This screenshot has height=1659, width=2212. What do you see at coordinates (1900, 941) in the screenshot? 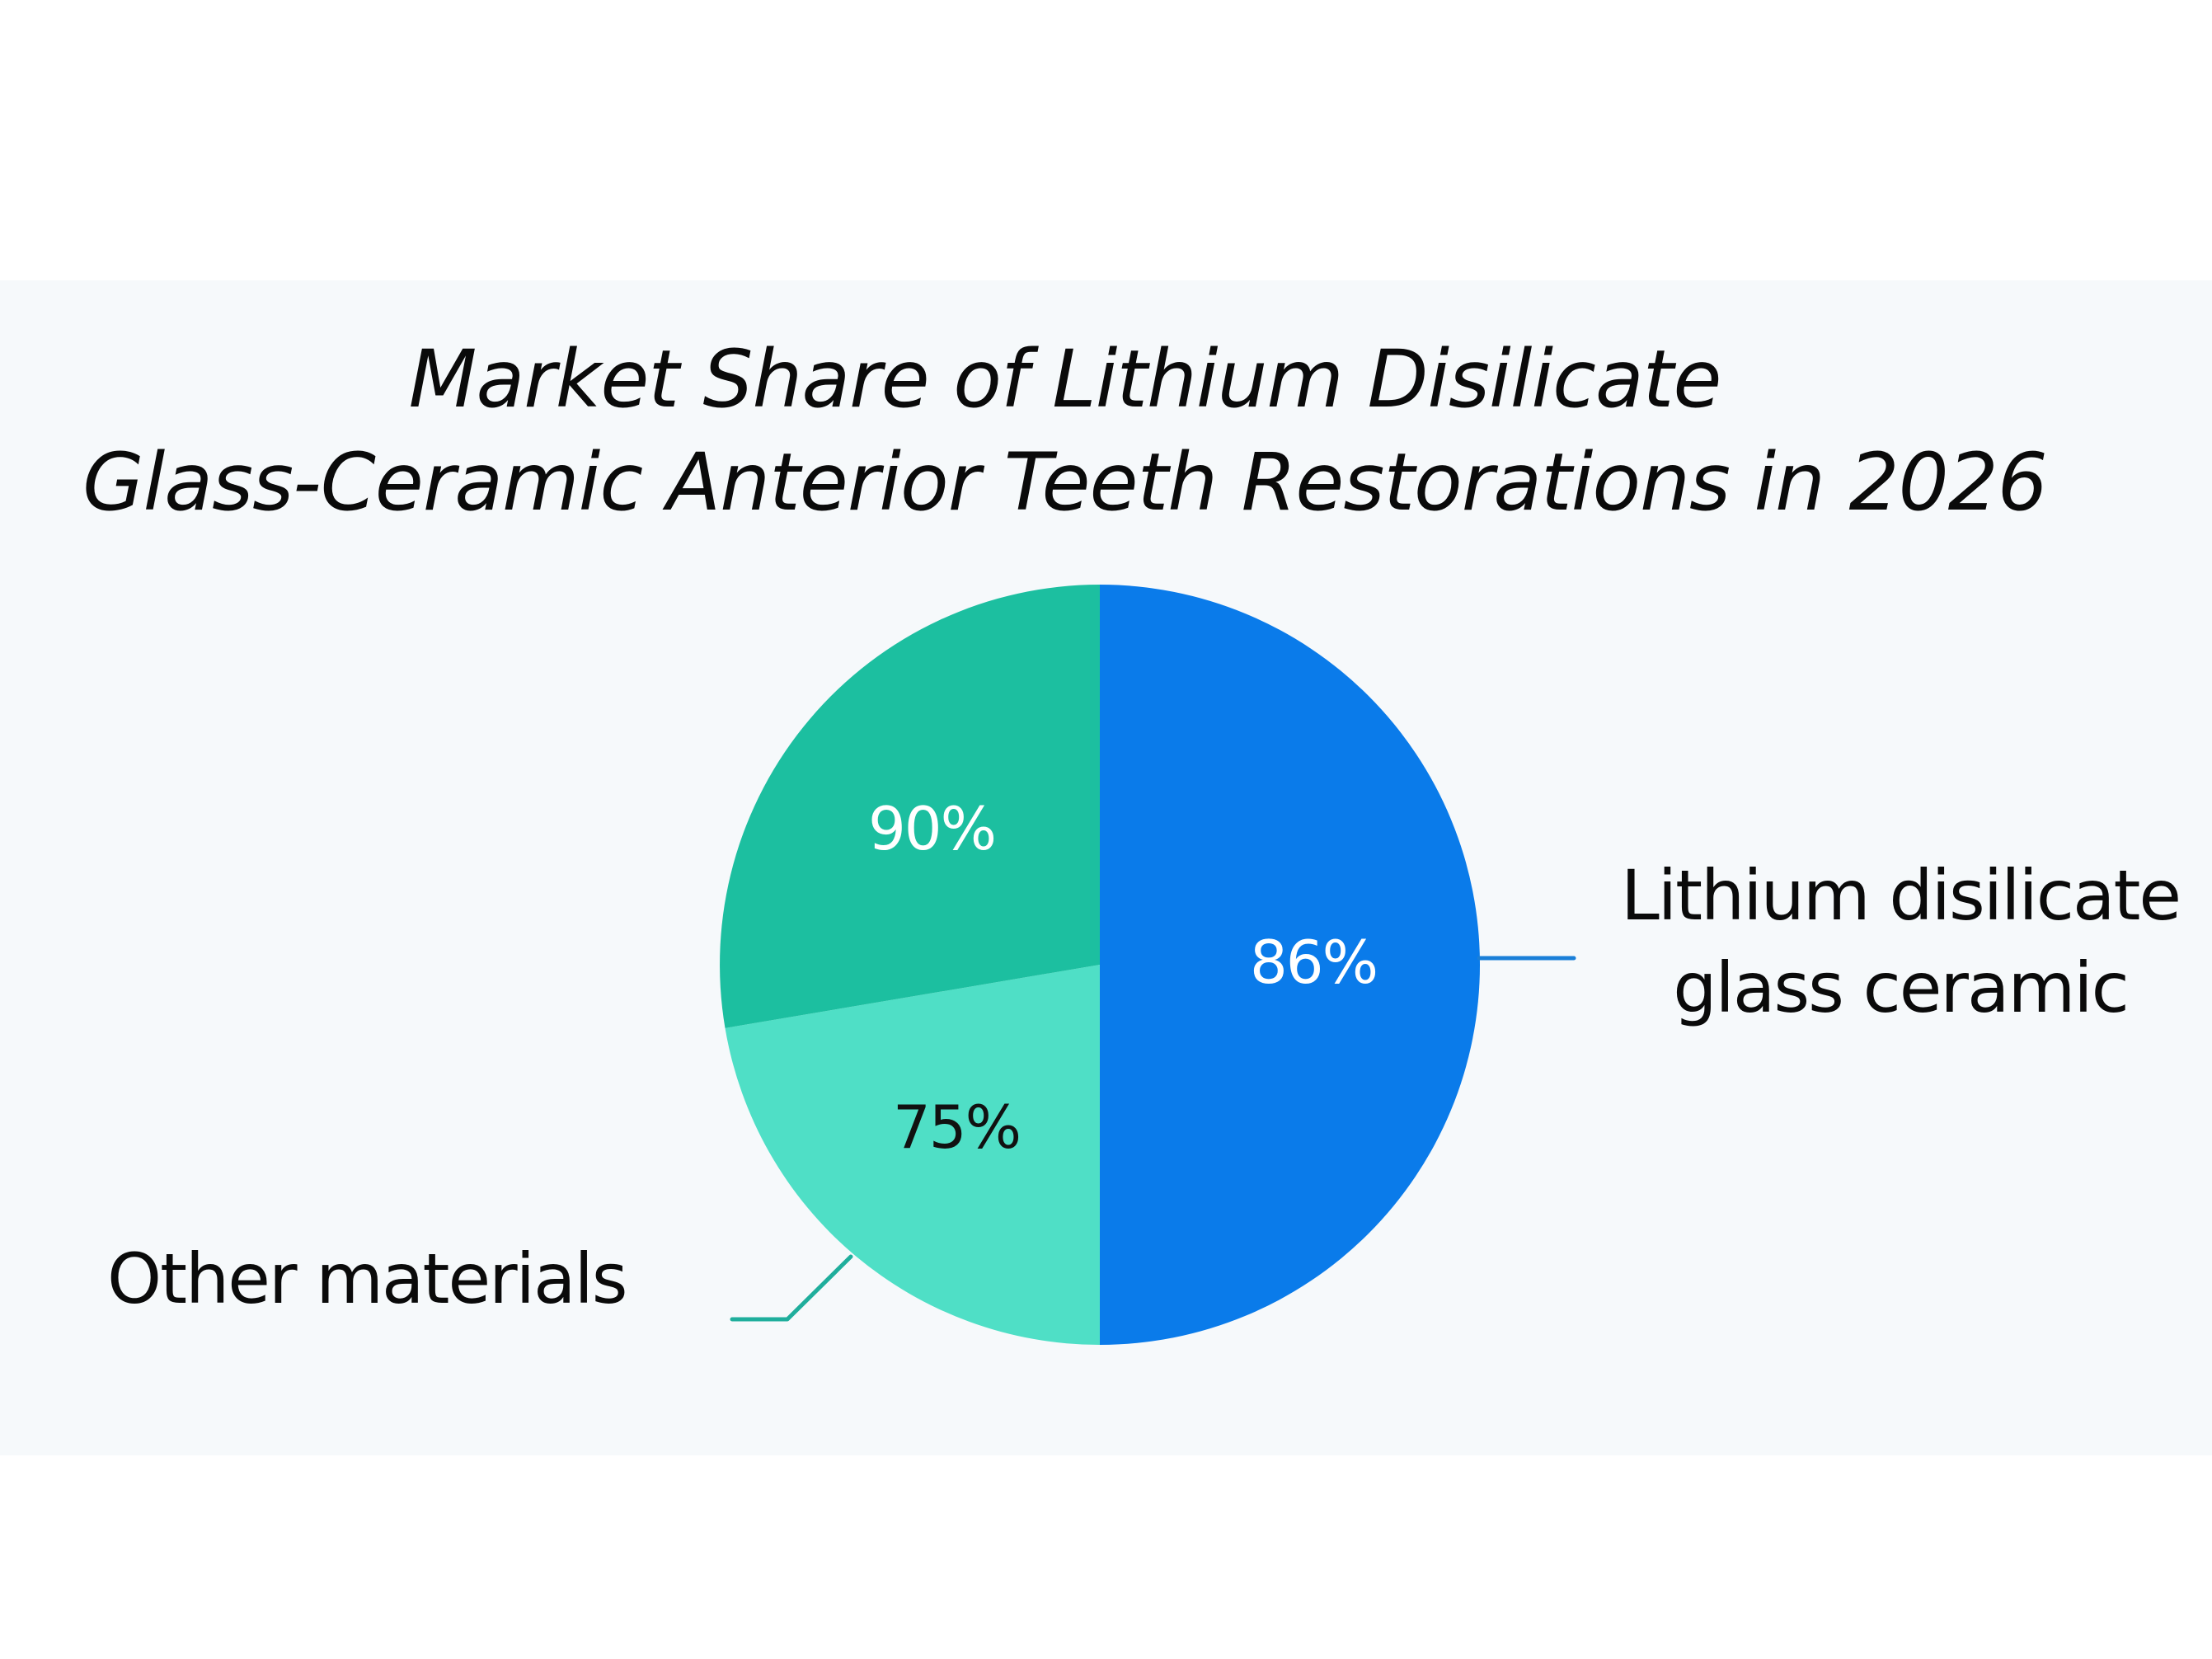
I see `legend-label-lithium-disilicate: Lithium disilicate glass ceramic` at bounding box center [1900, 941].